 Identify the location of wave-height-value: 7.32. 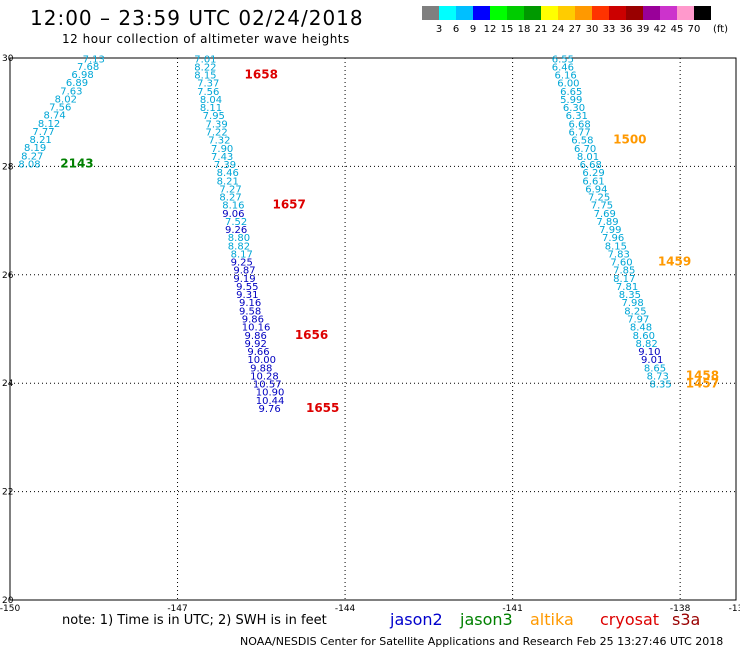
(219, 141).